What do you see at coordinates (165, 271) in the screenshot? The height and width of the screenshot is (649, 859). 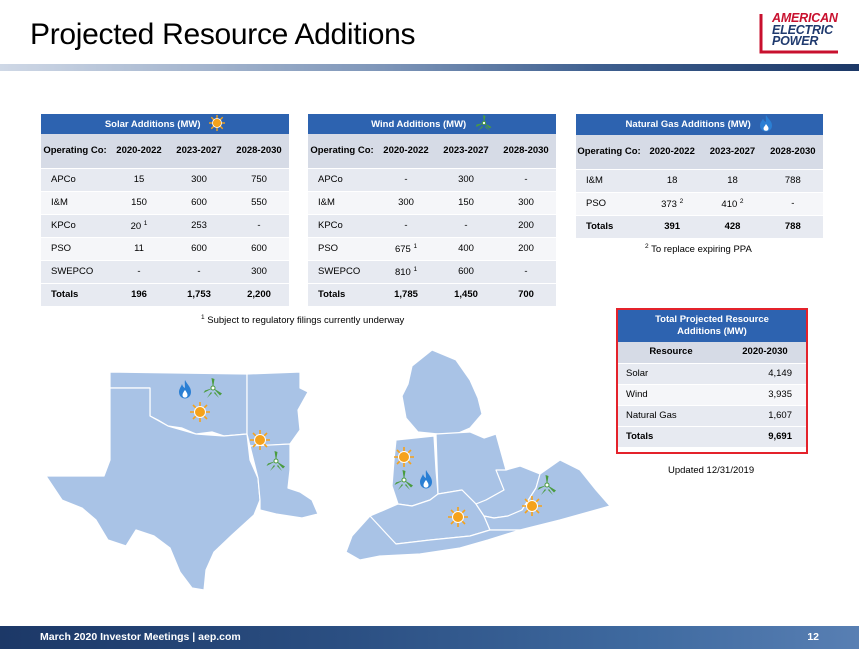 I see `table-row: SWEPCO - -300` at bounding box center [165, 271].